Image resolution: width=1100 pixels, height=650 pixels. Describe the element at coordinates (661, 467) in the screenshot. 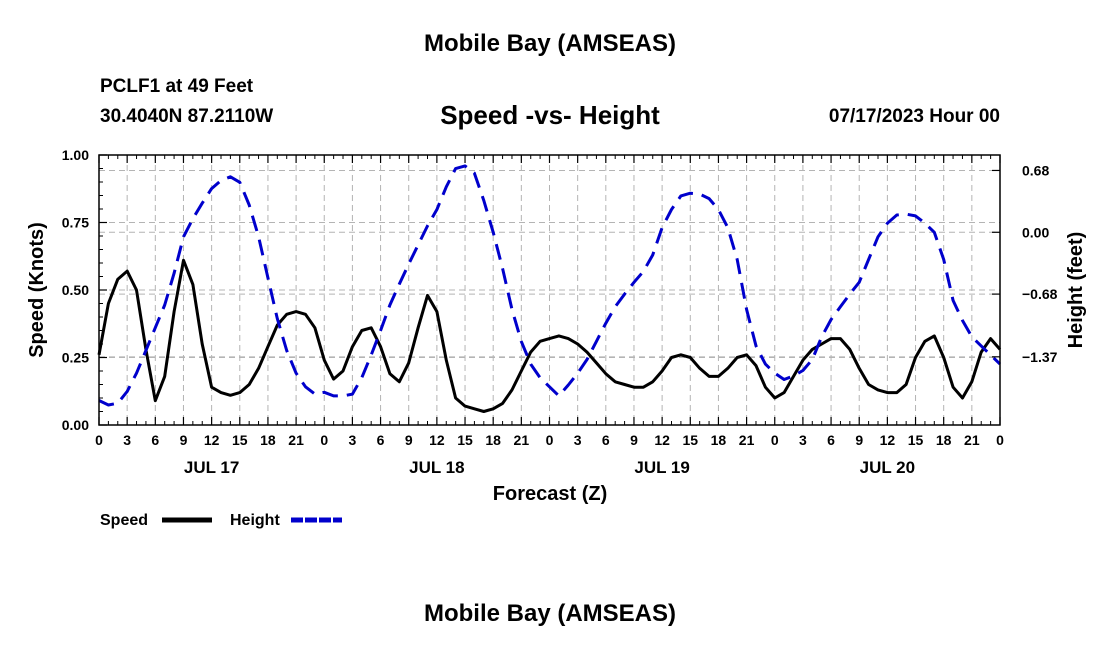

I see `date-label: JUL 19` at that location.